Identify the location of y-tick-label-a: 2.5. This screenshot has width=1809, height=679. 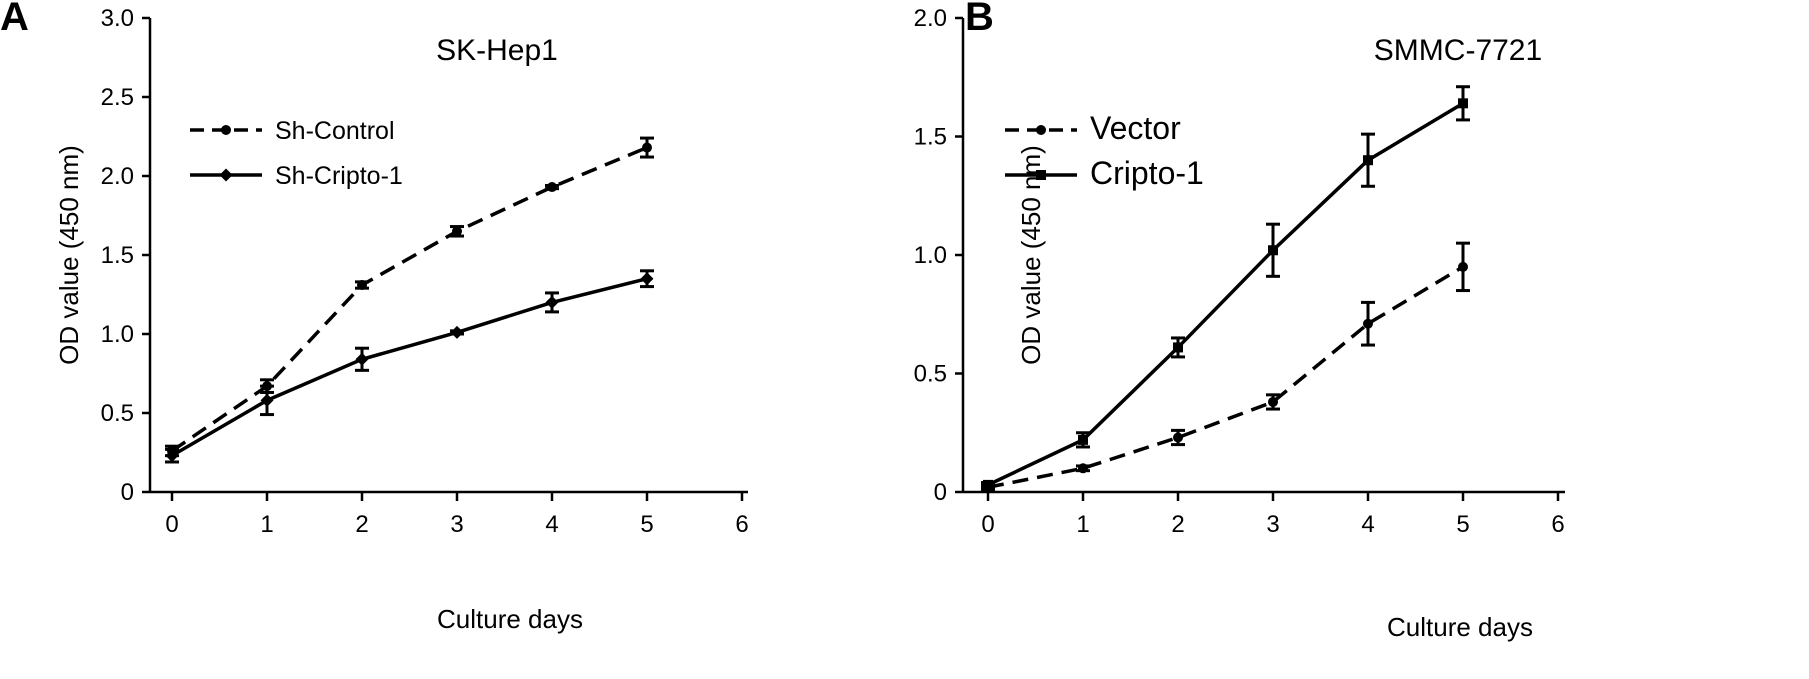
(117, 97).